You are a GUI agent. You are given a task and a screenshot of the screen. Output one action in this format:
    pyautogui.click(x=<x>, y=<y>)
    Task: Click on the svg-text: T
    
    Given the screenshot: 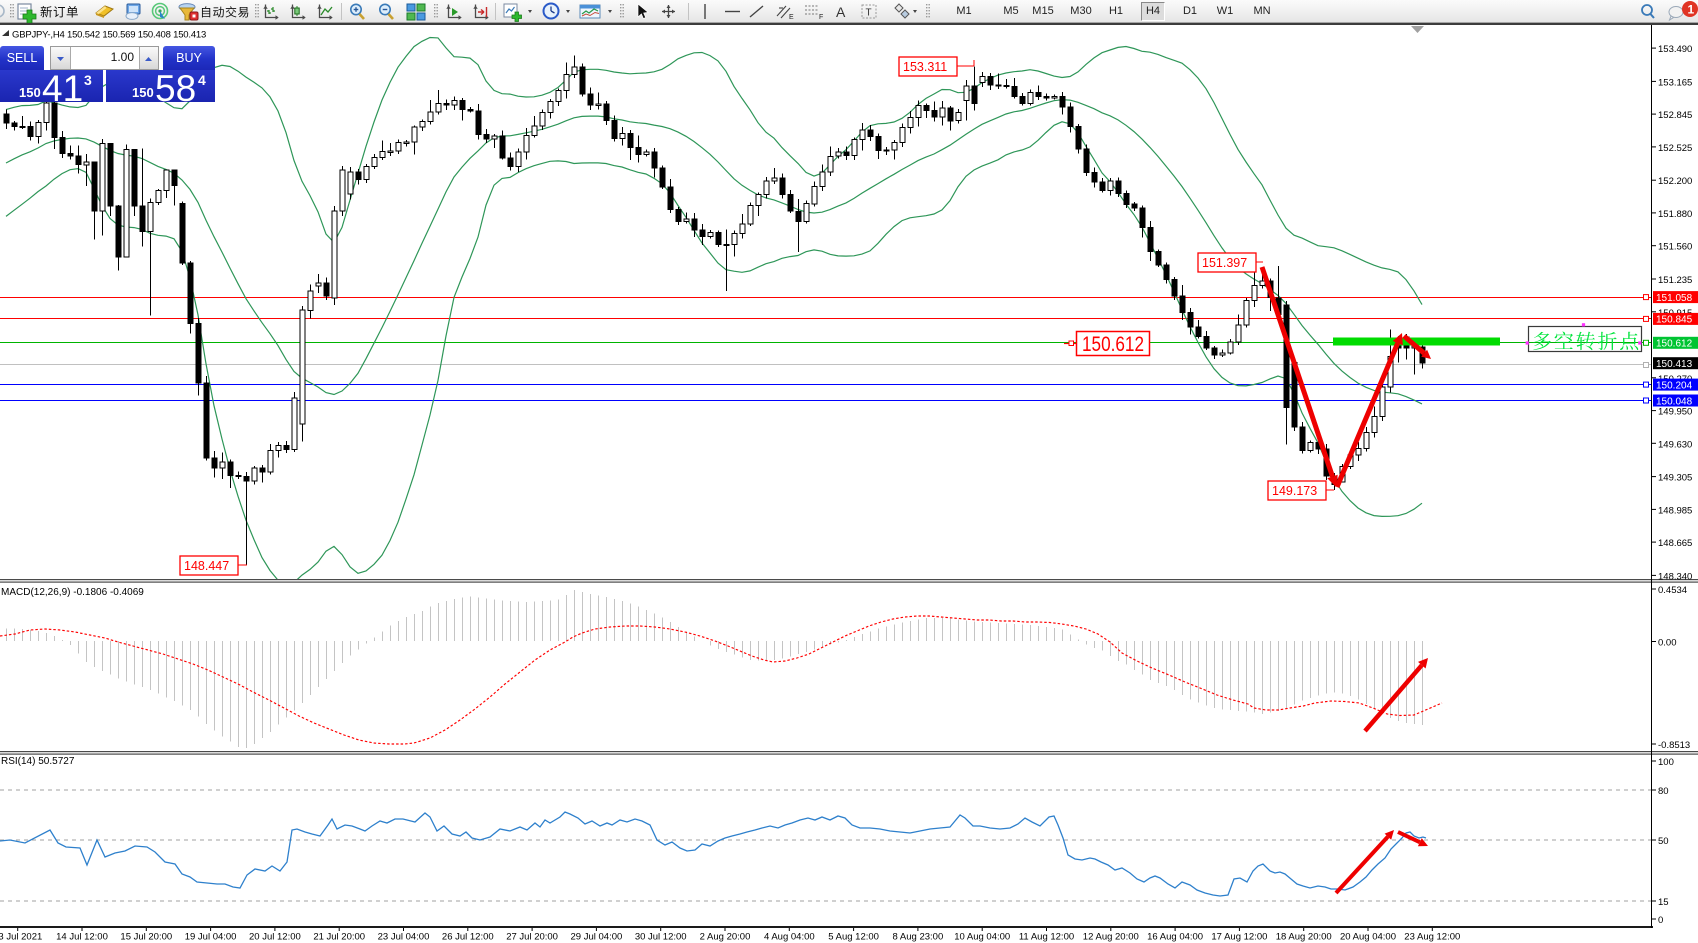 What is the action you would take?
    pyautogui.click(x=869, y=13)
    